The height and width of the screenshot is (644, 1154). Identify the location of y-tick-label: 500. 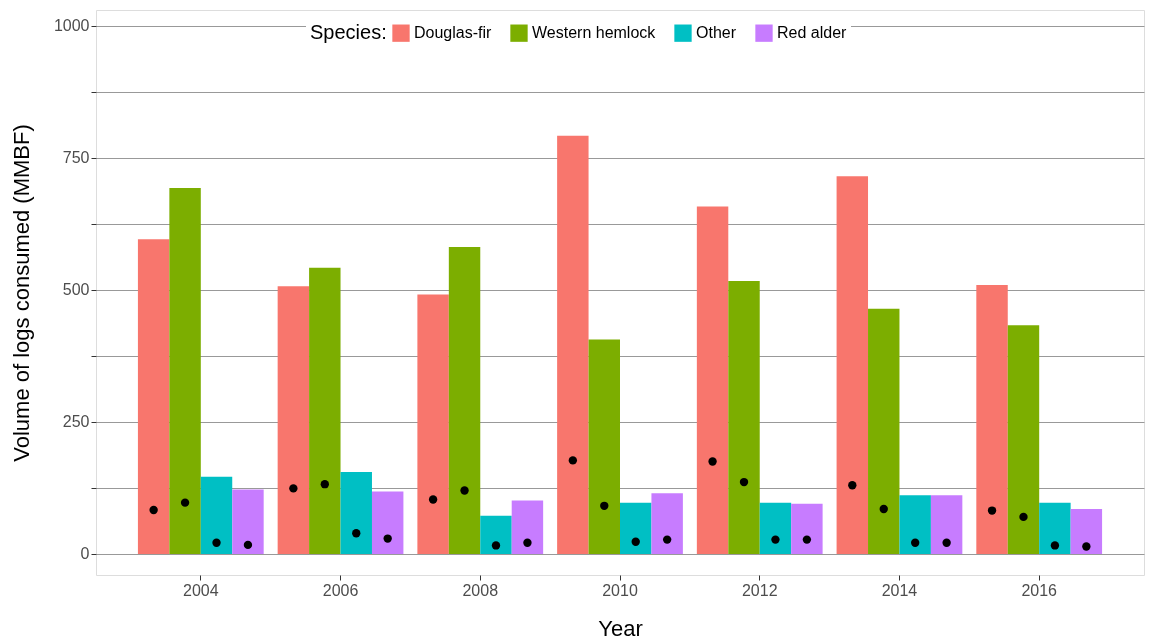
(76, 290).